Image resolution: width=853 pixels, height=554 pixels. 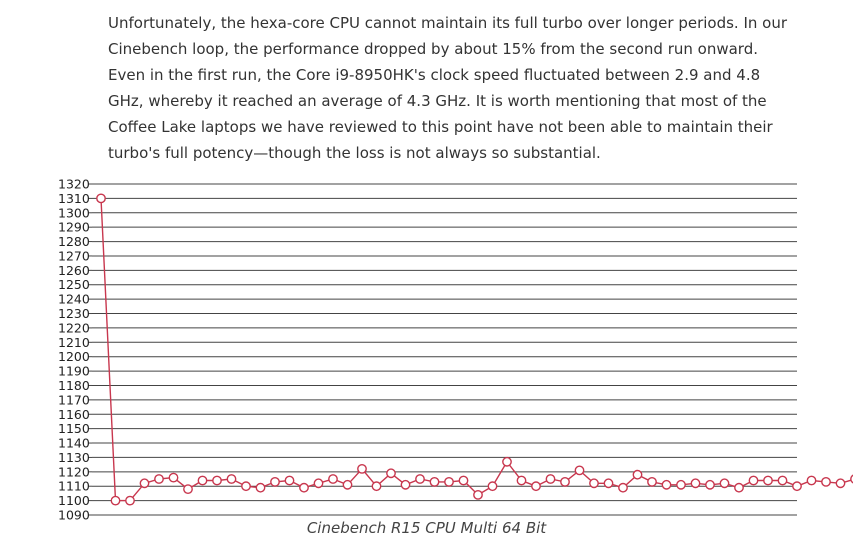 What do you see at coordinates (74, 399) in the screenshot?
I see `y-tick-label: 1170` at bounding box center [74, 399].